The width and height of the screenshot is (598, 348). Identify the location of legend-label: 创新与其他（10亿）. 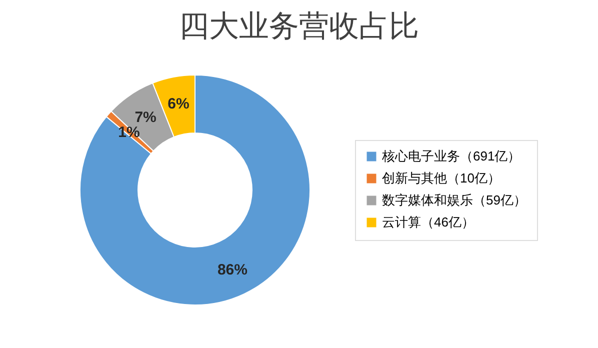
(441, 178).